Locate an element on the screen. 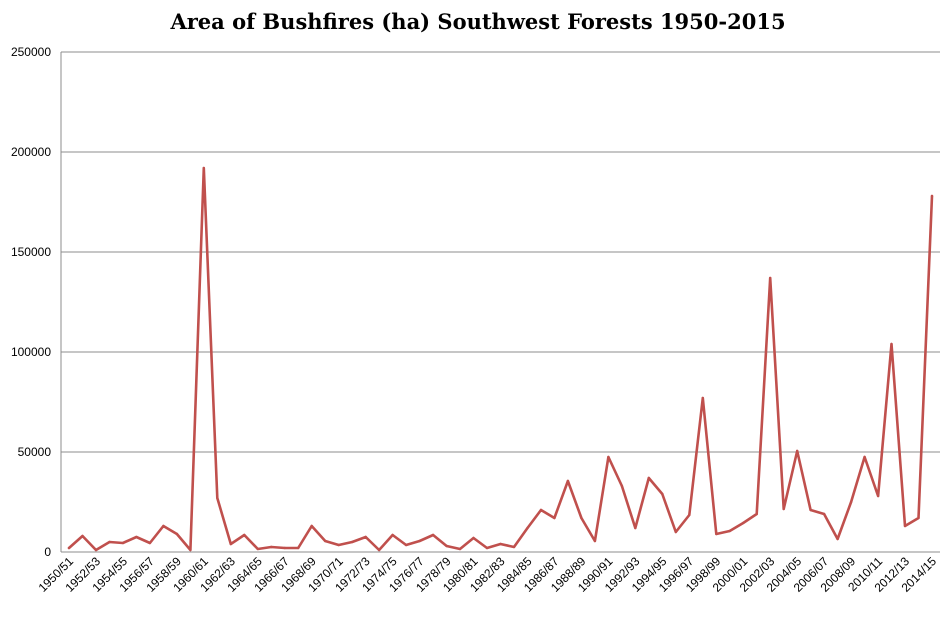  y-tick-label: 200000 is located at coordinates (31, 152).